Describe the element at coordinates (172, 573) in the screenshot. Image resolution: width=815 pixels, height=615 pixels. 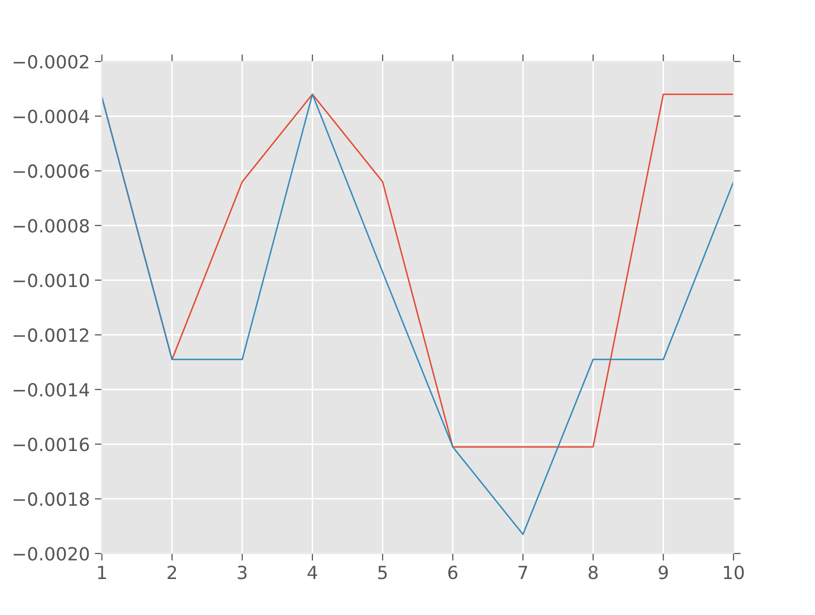
I see `x-tick-label: 2` at that location.